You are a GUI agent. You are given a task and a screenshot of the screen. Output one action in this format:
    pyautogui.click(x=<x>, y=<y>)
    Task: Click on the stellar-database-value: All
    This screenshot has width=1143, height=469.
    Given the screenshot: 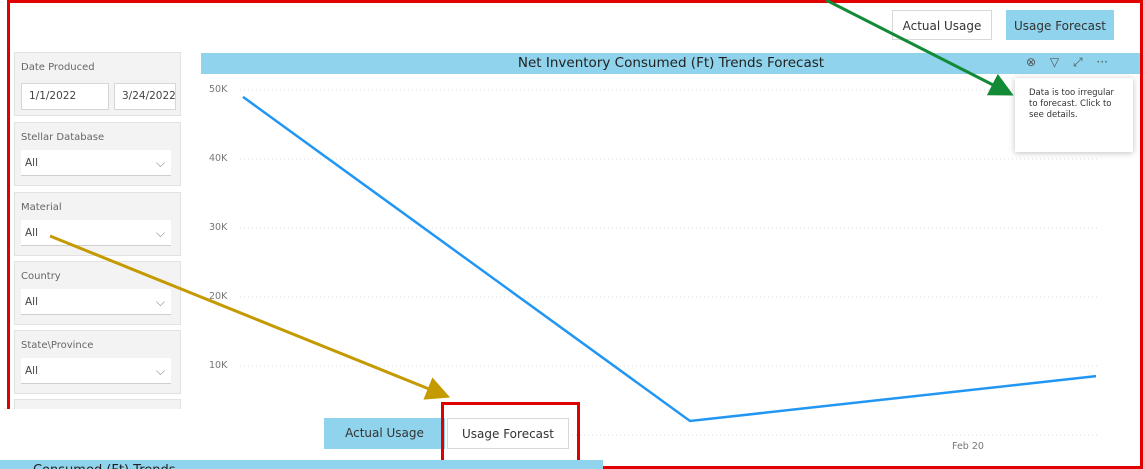 What is the action you would take?
    pyautogui.click(x=32, y=163)
    